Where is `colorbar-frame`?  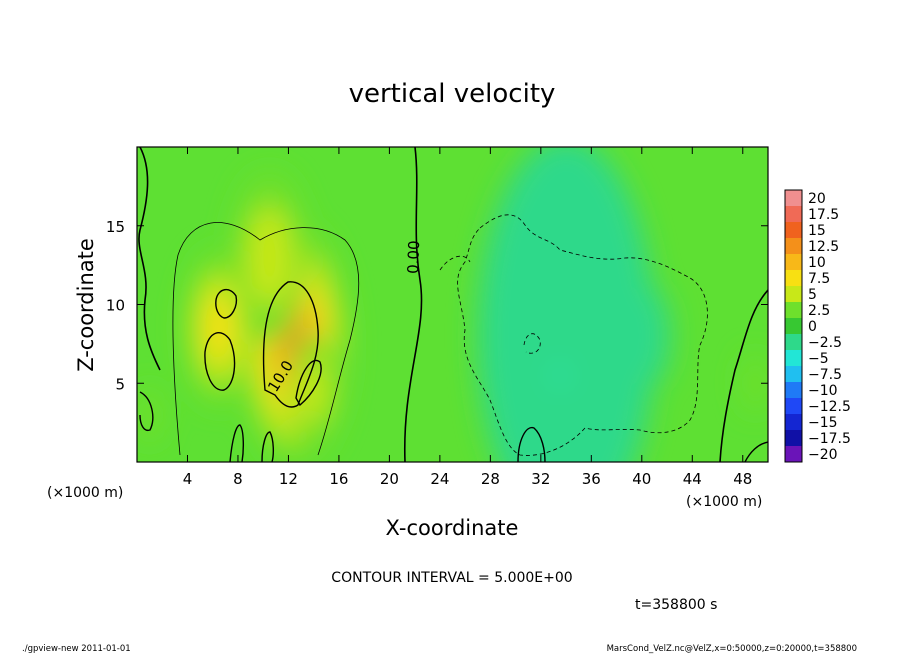 colorbar-frame is located at coordinates (793, 326).